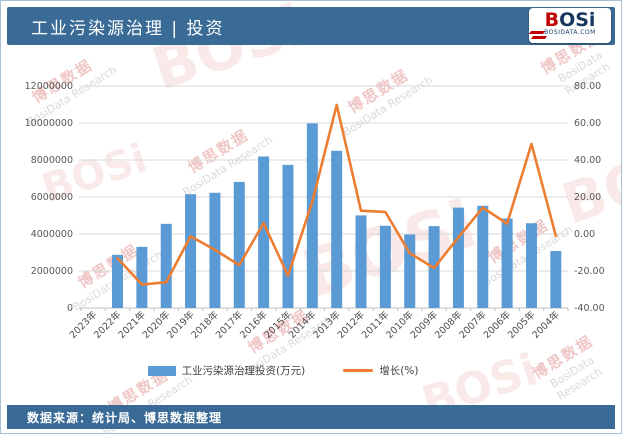  Describe the element at coordinates (589, 271) in the screenshot. I see `right-axis-tick-label: -20.00` at that location.